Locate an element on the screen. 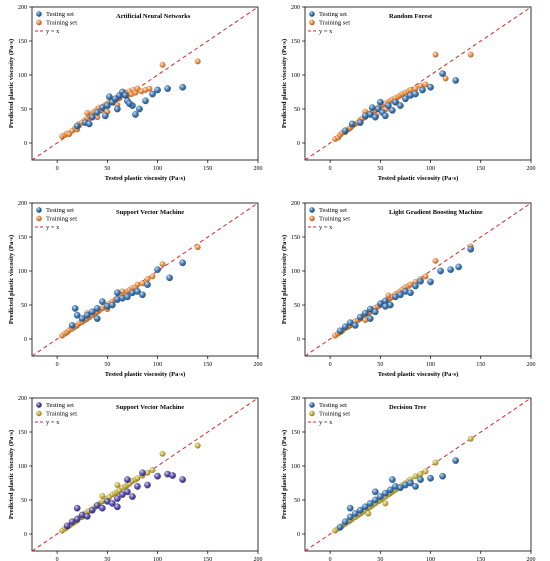 The image size is (550, 561). x-tick-label: 150 is located at coordinates (207, 169).